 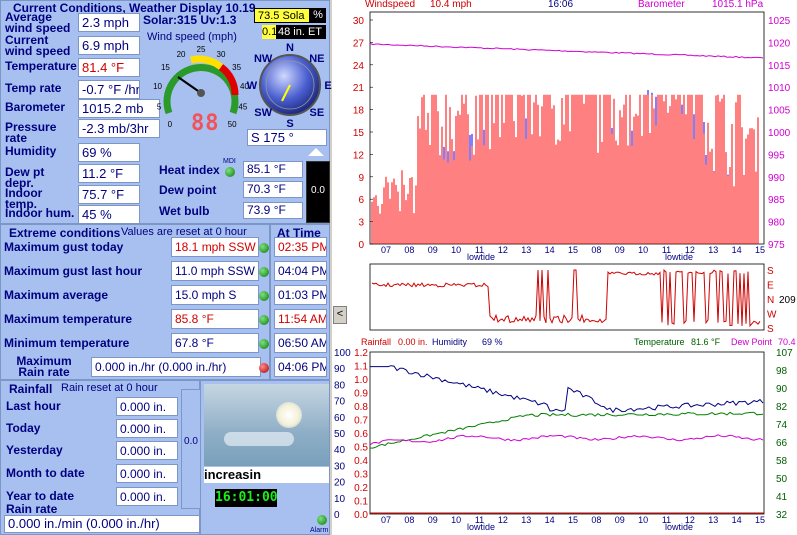 What do you see at coordinates (273, 169) in the screenshot?
I see `heat-index-value: 85.1 °F` at bounding box center [273, 169].